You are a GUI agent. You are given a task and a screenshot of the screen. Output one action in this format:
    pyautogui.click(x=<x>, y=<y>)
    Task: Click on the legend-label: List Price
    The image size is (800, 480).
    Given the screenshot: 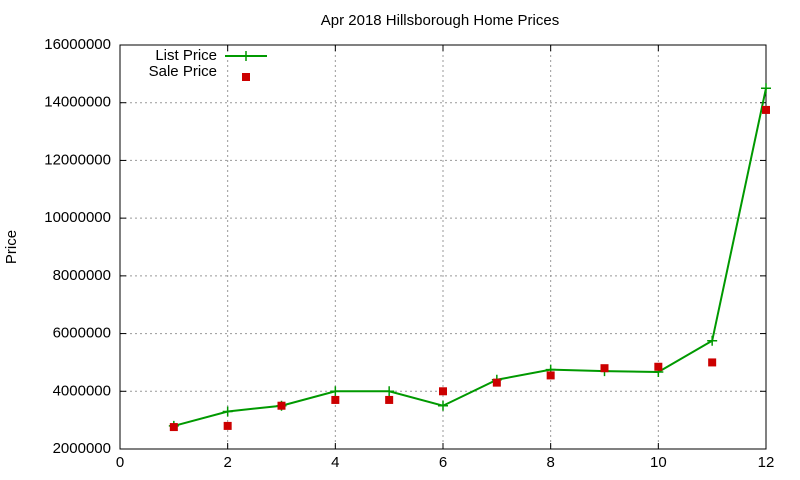 What is the action you would take?
    pyautogui.click(x=186, y=55)
    